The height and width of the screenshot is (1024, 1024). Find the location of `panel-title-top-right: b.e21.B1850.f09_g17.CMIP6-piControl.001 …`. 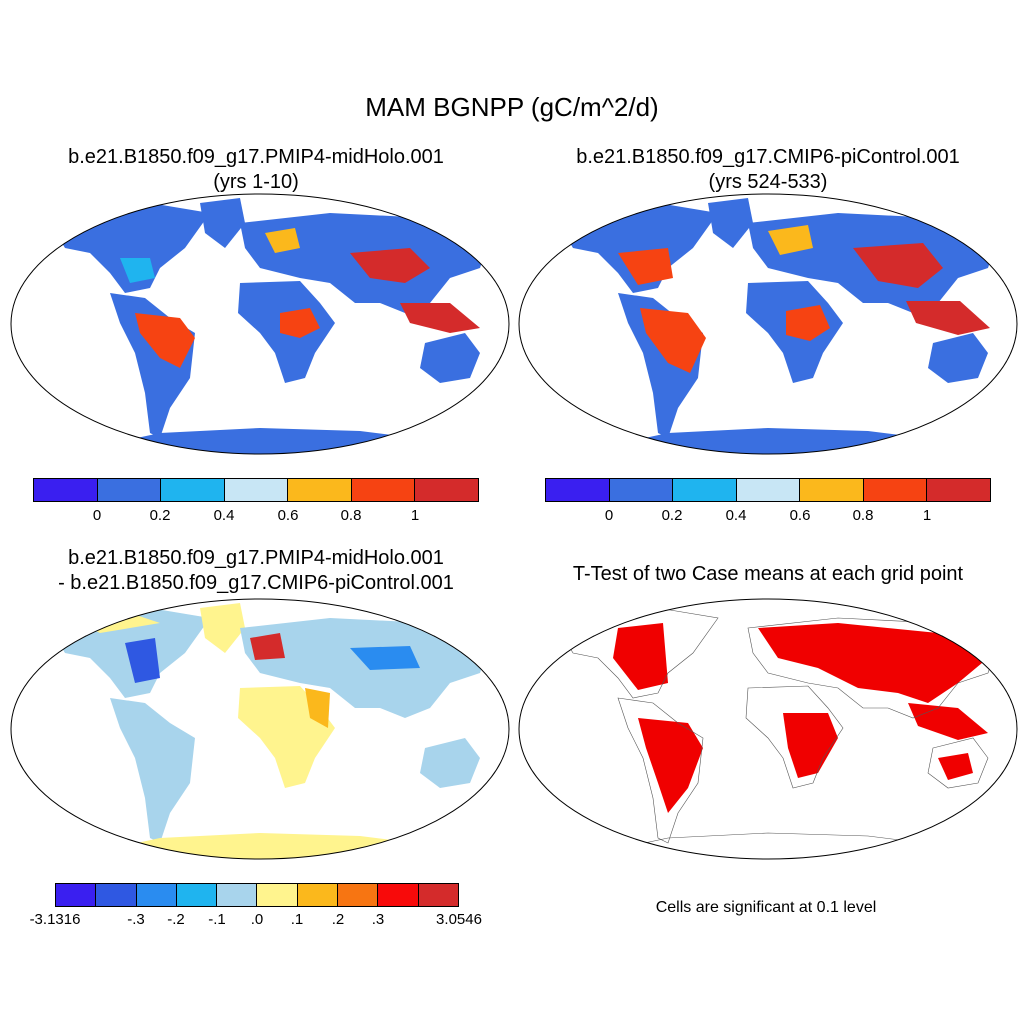

panel-title-top-right: b.e21.B1850.f09_g17.CMIP6-piControl.001 … is located at coordinates (768, 170).